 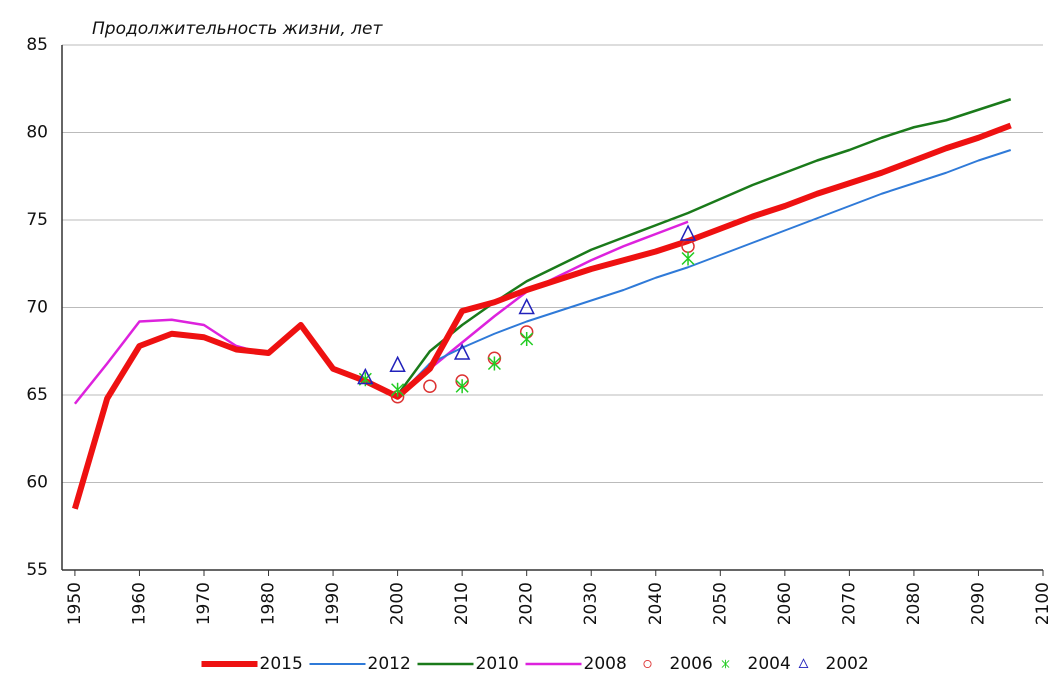 What do you see at coordinates (389, 664) in the screenshot?
I see `legend-label: 2012` at bounding box center [389, 664].